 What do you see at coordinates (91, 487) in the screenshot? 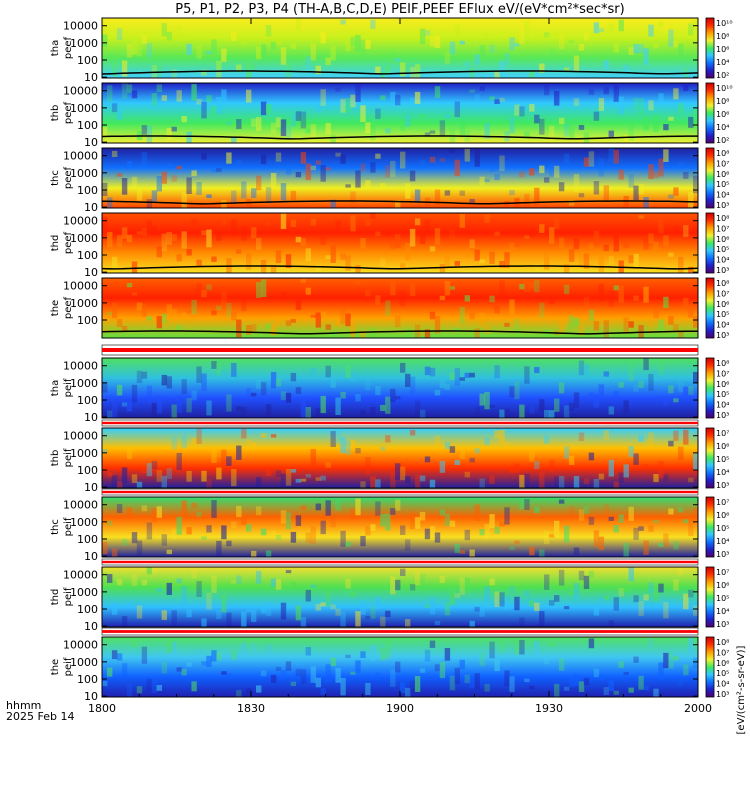
I see `y-tick-label: 10` at bounding box center [91, 487].